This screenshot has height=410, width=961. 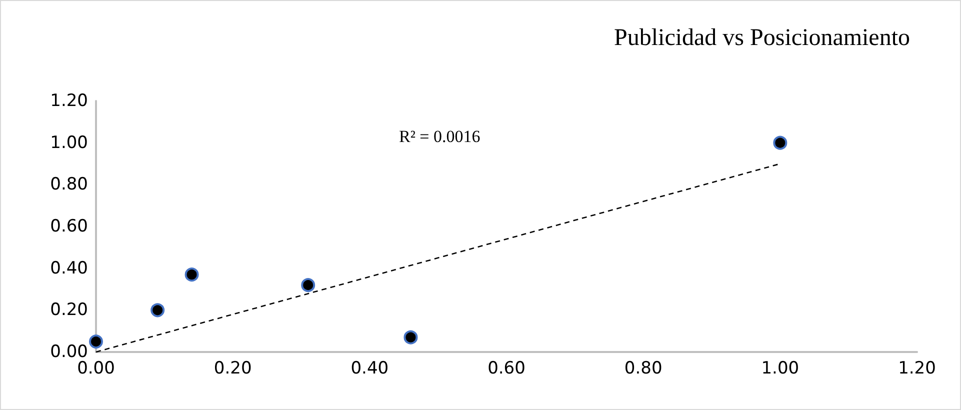 What do you see at coordinates (69, 268) in the screenshot?
I see `y-tick-label: 0.40` at bounding box center [69, 268].